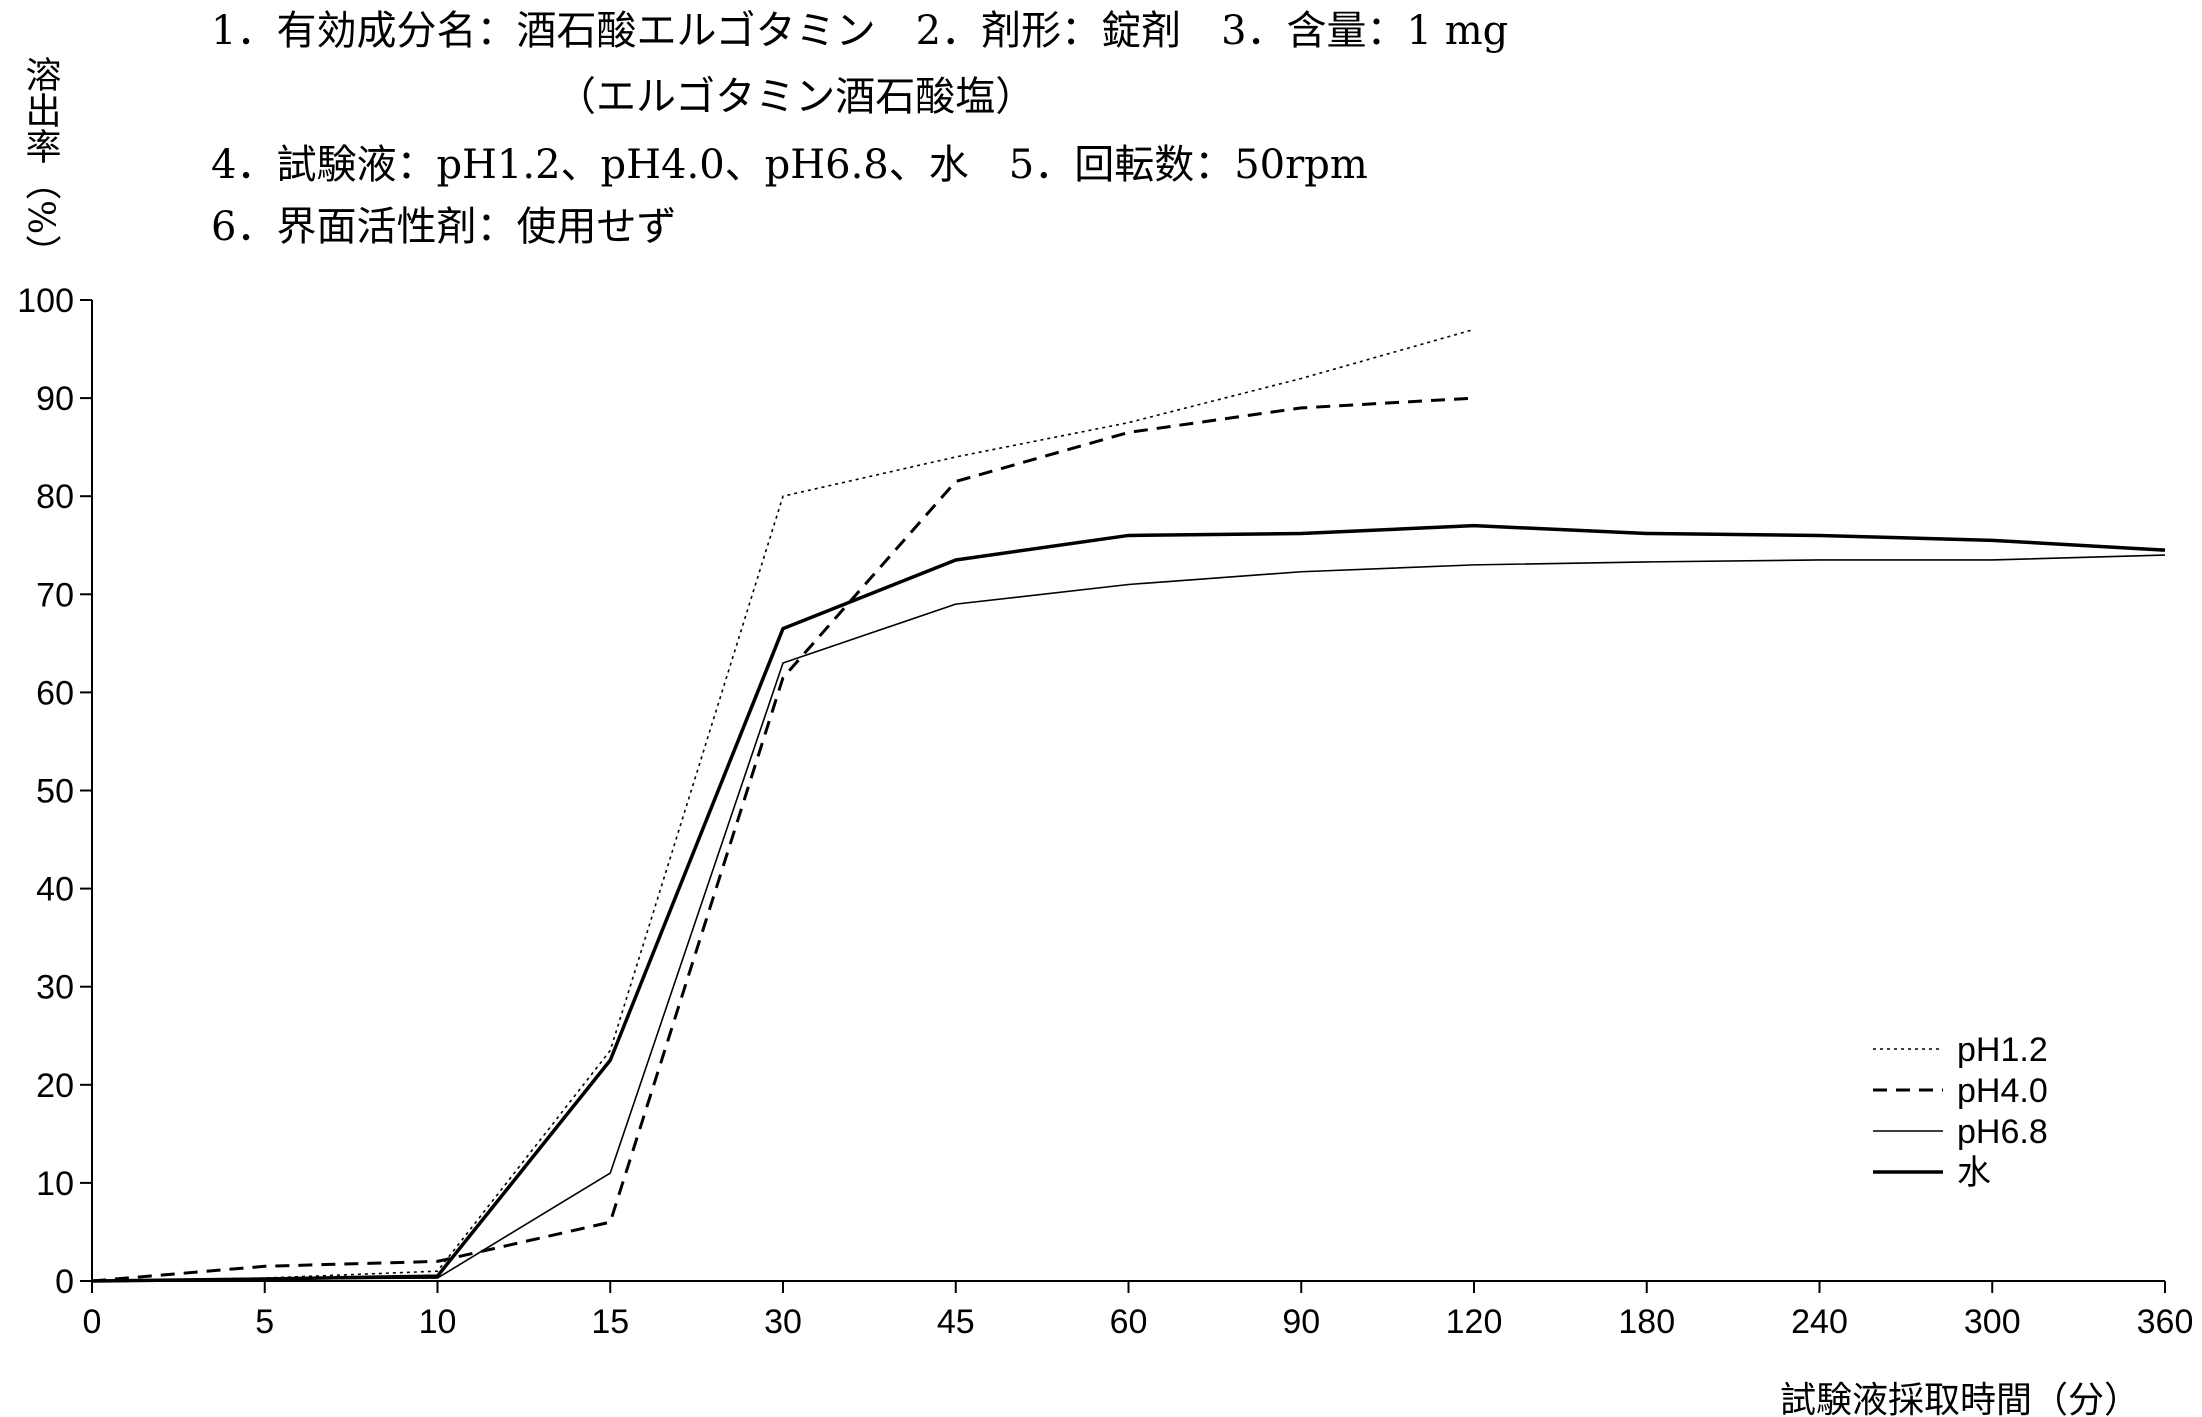 This screenshot has height=1417, width=2202. I want to click on y-tick-label: 100, so click(45, 301).